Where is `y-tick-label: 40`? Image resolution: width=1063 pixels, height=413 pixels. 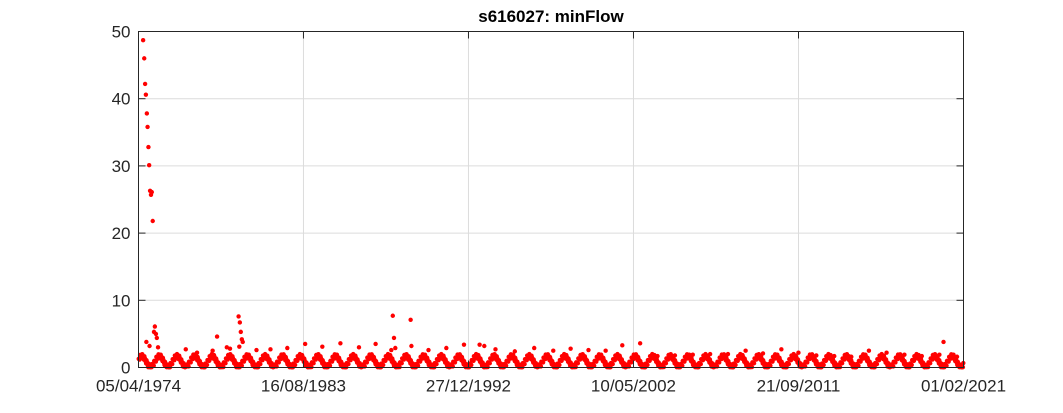 y-tick-label: 40 is located at coordinates (121, 99).